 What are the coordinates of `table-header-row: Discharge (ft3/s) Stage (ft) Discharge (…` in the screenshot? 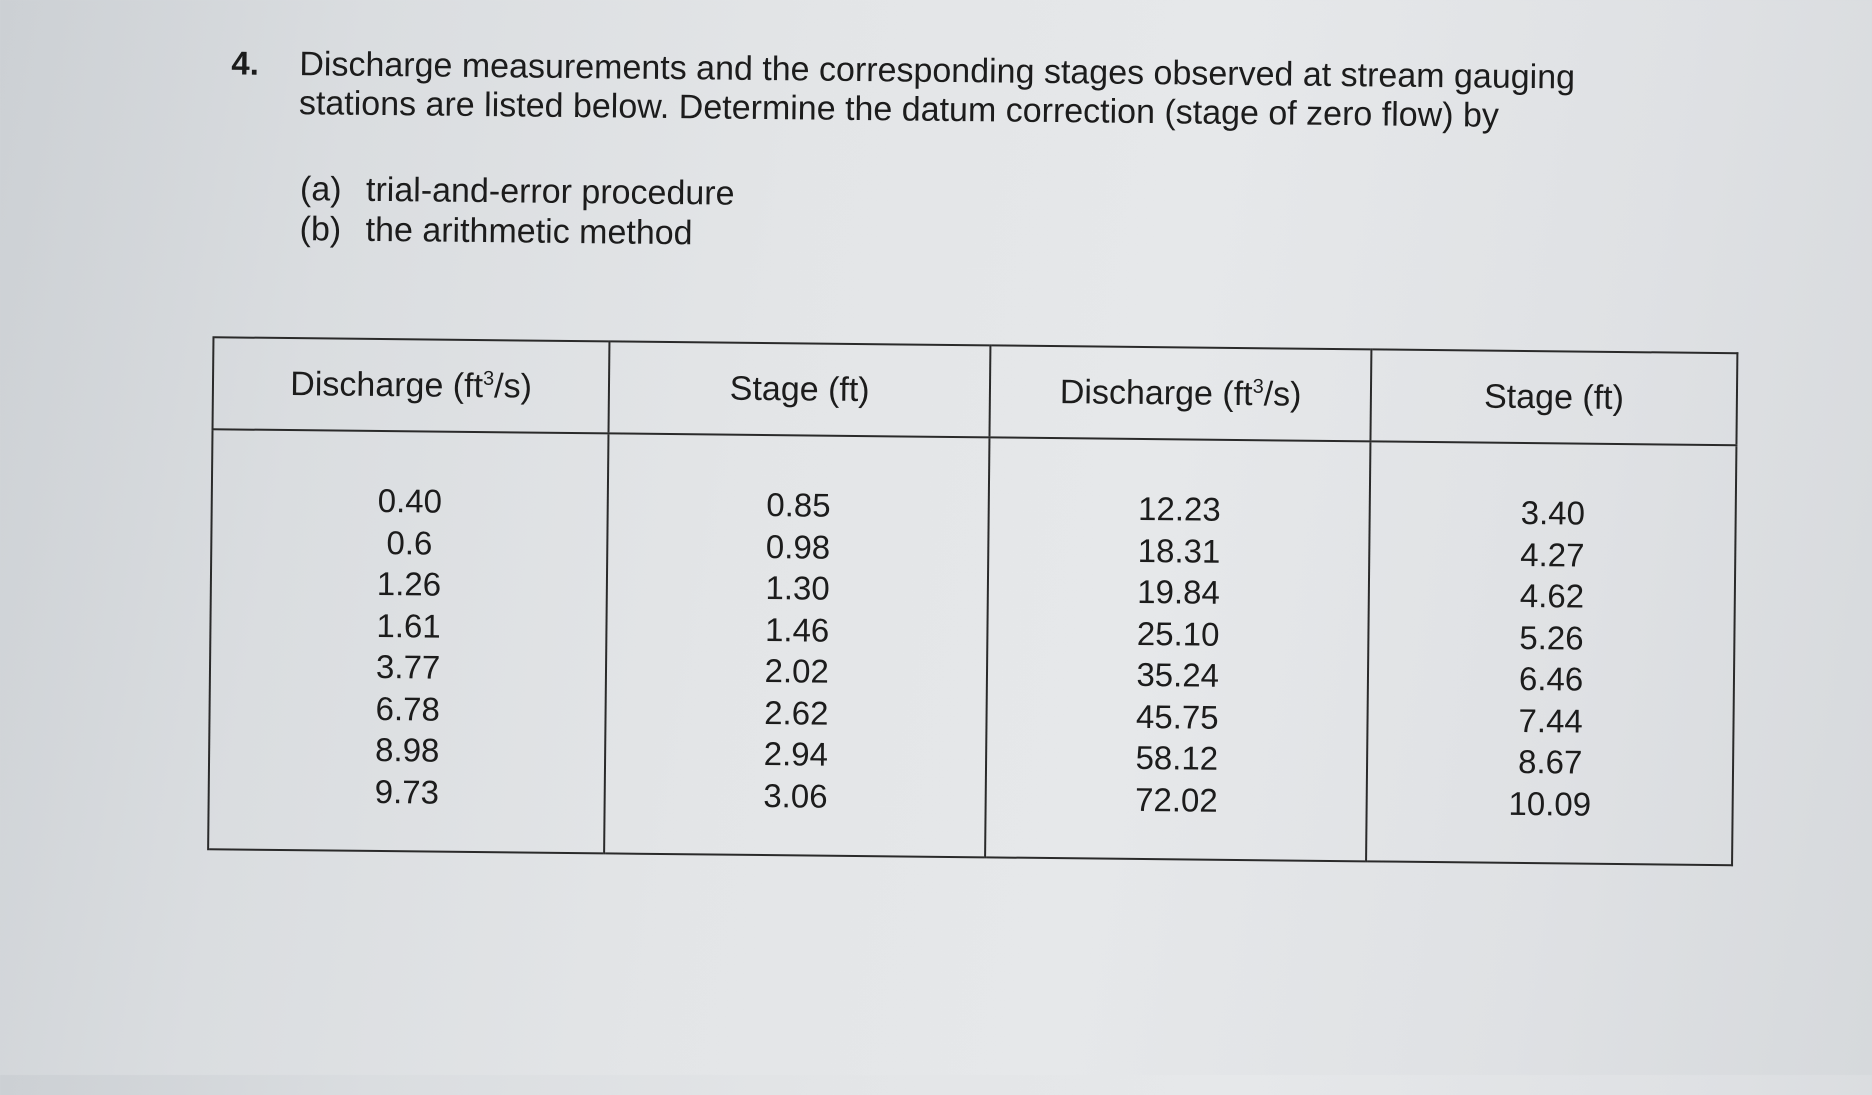 It's located at (975, 391).